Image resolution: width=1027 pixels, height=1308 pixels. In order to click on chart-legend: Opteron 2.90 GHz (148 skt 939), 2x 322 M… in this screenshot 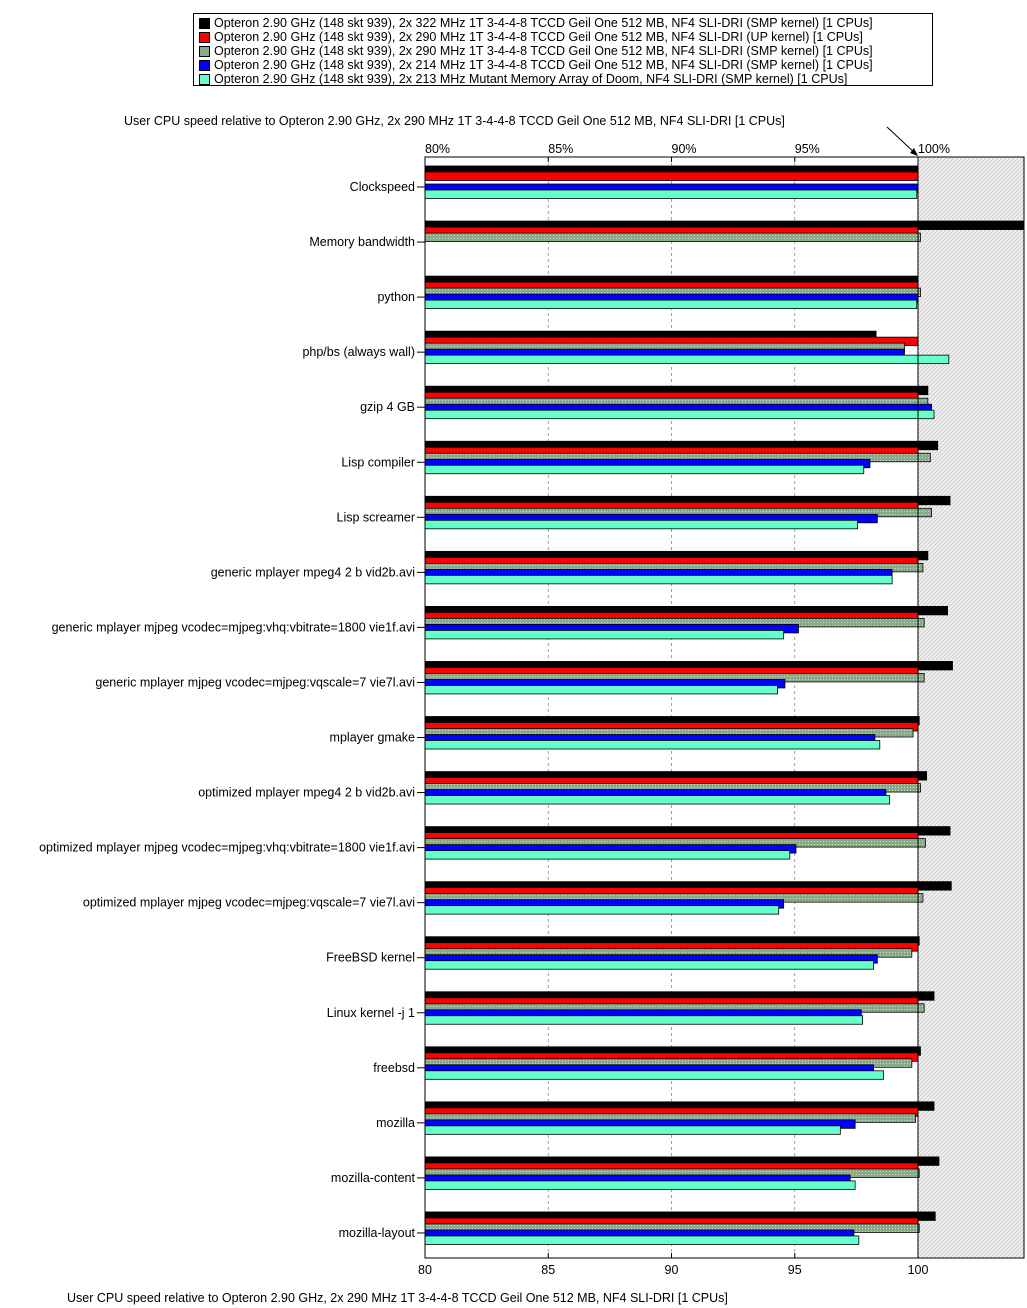, I will do `click(563, 49)`.